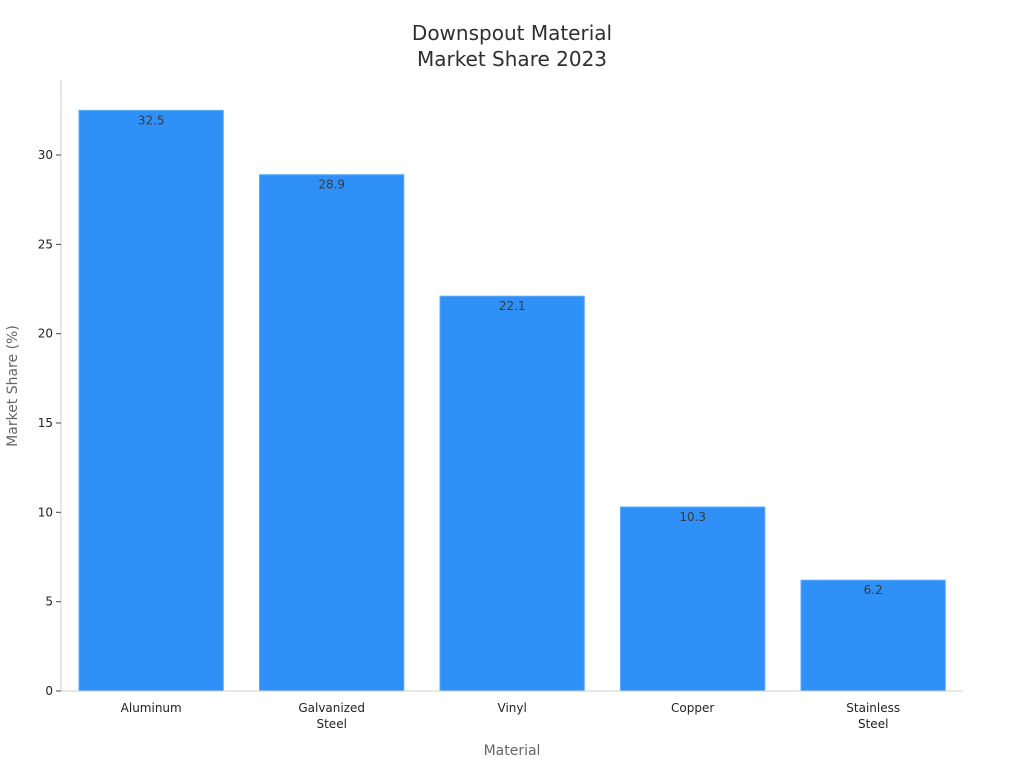 The width and height of the screenshot is (1024, 768). What do you see at coordinates (13, 386) in the screenshot?
I see `y-axis-title: Market Share (%)` at bounding box center [13, 386].